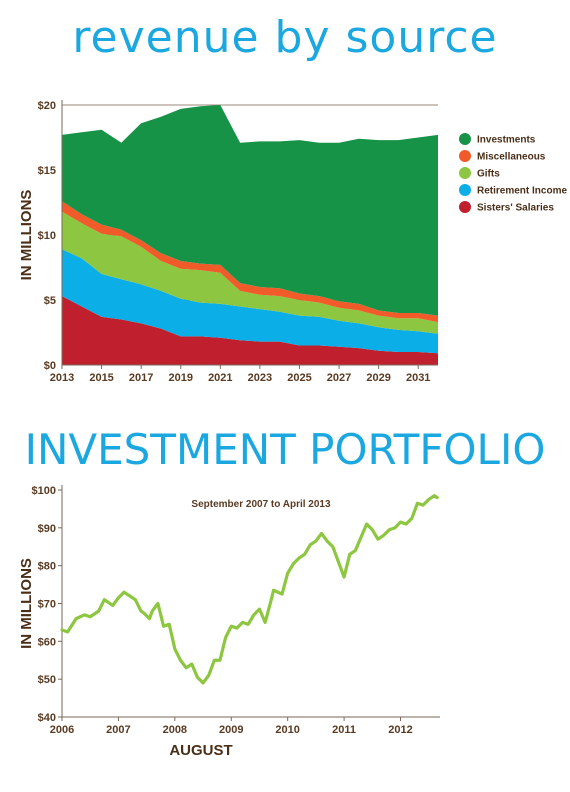 The height and width of the screenshot is (792, 570). I want to click on x-tick-label: 2012, so click(400, 730).